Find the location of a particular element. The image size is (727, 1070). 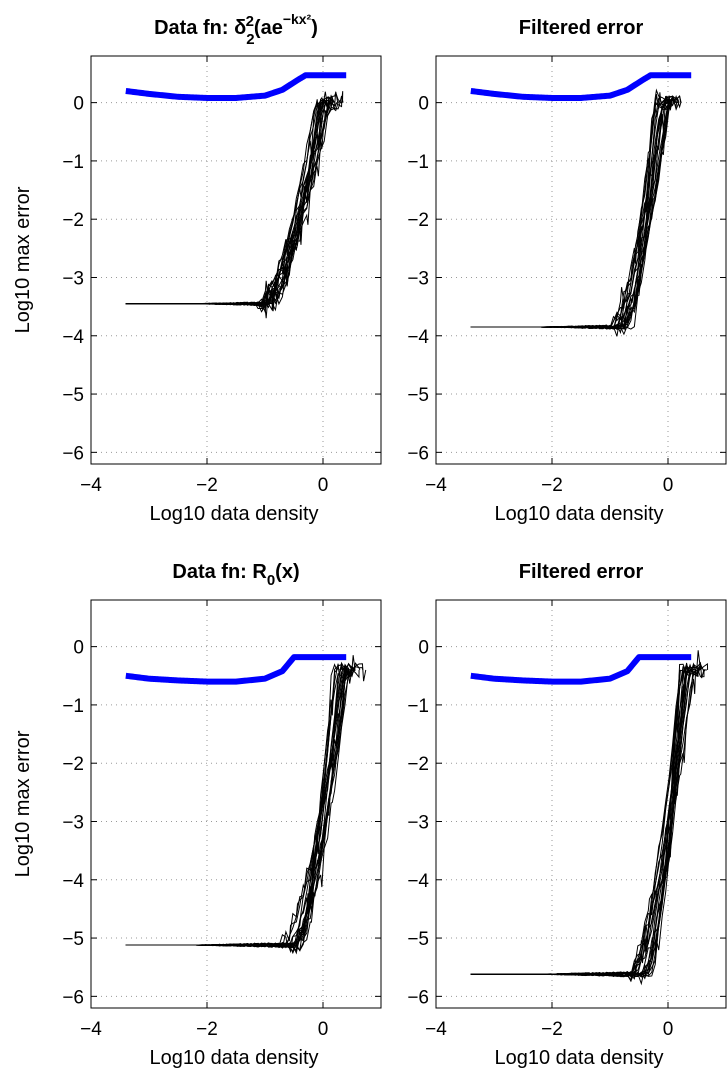

chart-title: Data fn: R0(x) is located at coordinates (235, 575).